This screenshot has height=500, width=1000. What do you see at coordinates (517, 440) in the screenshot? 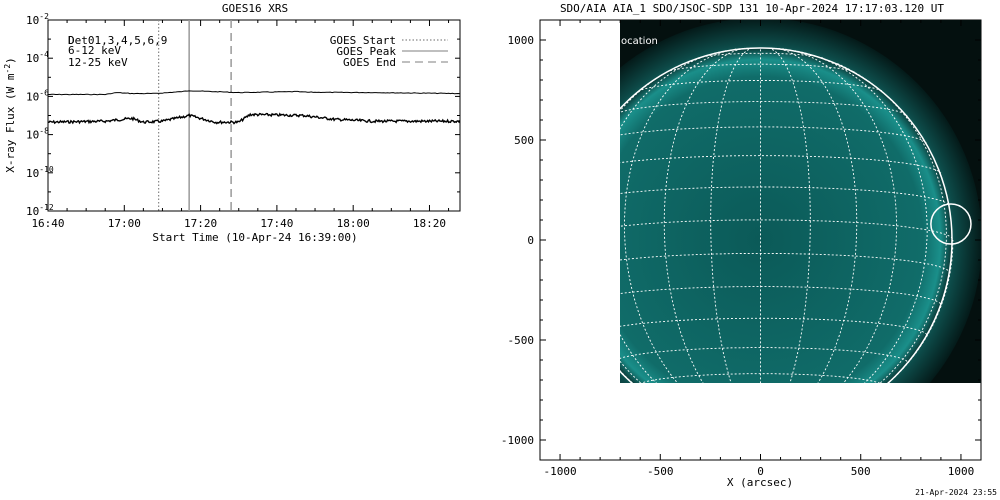
I see `aia-y-tick-label: -1000` at bounding box center [517, 440].